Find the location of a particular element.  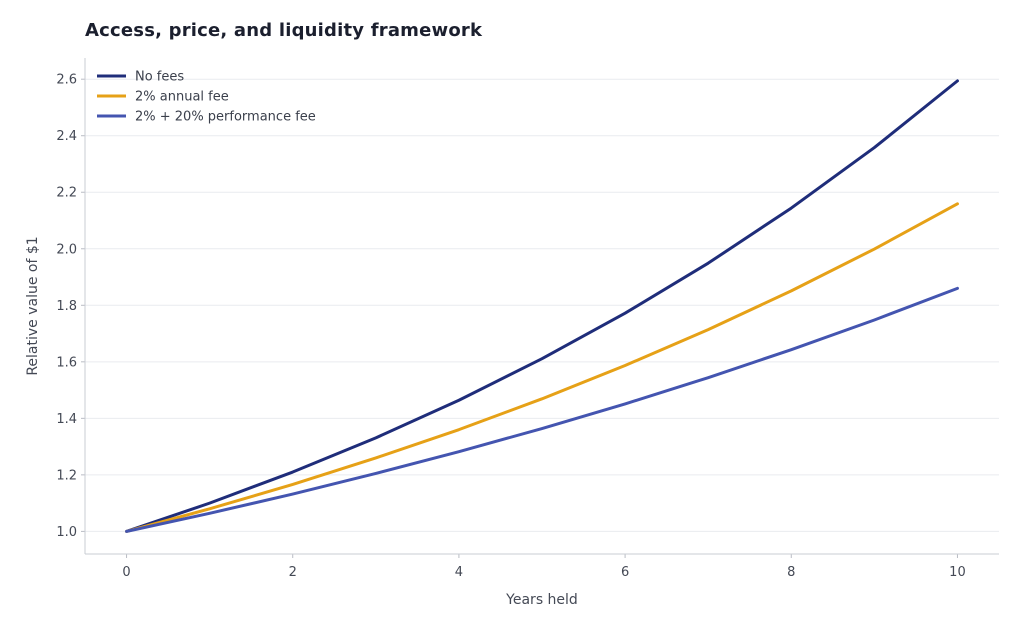

x-tick-label: 4 is located at coordinates (459, 572).